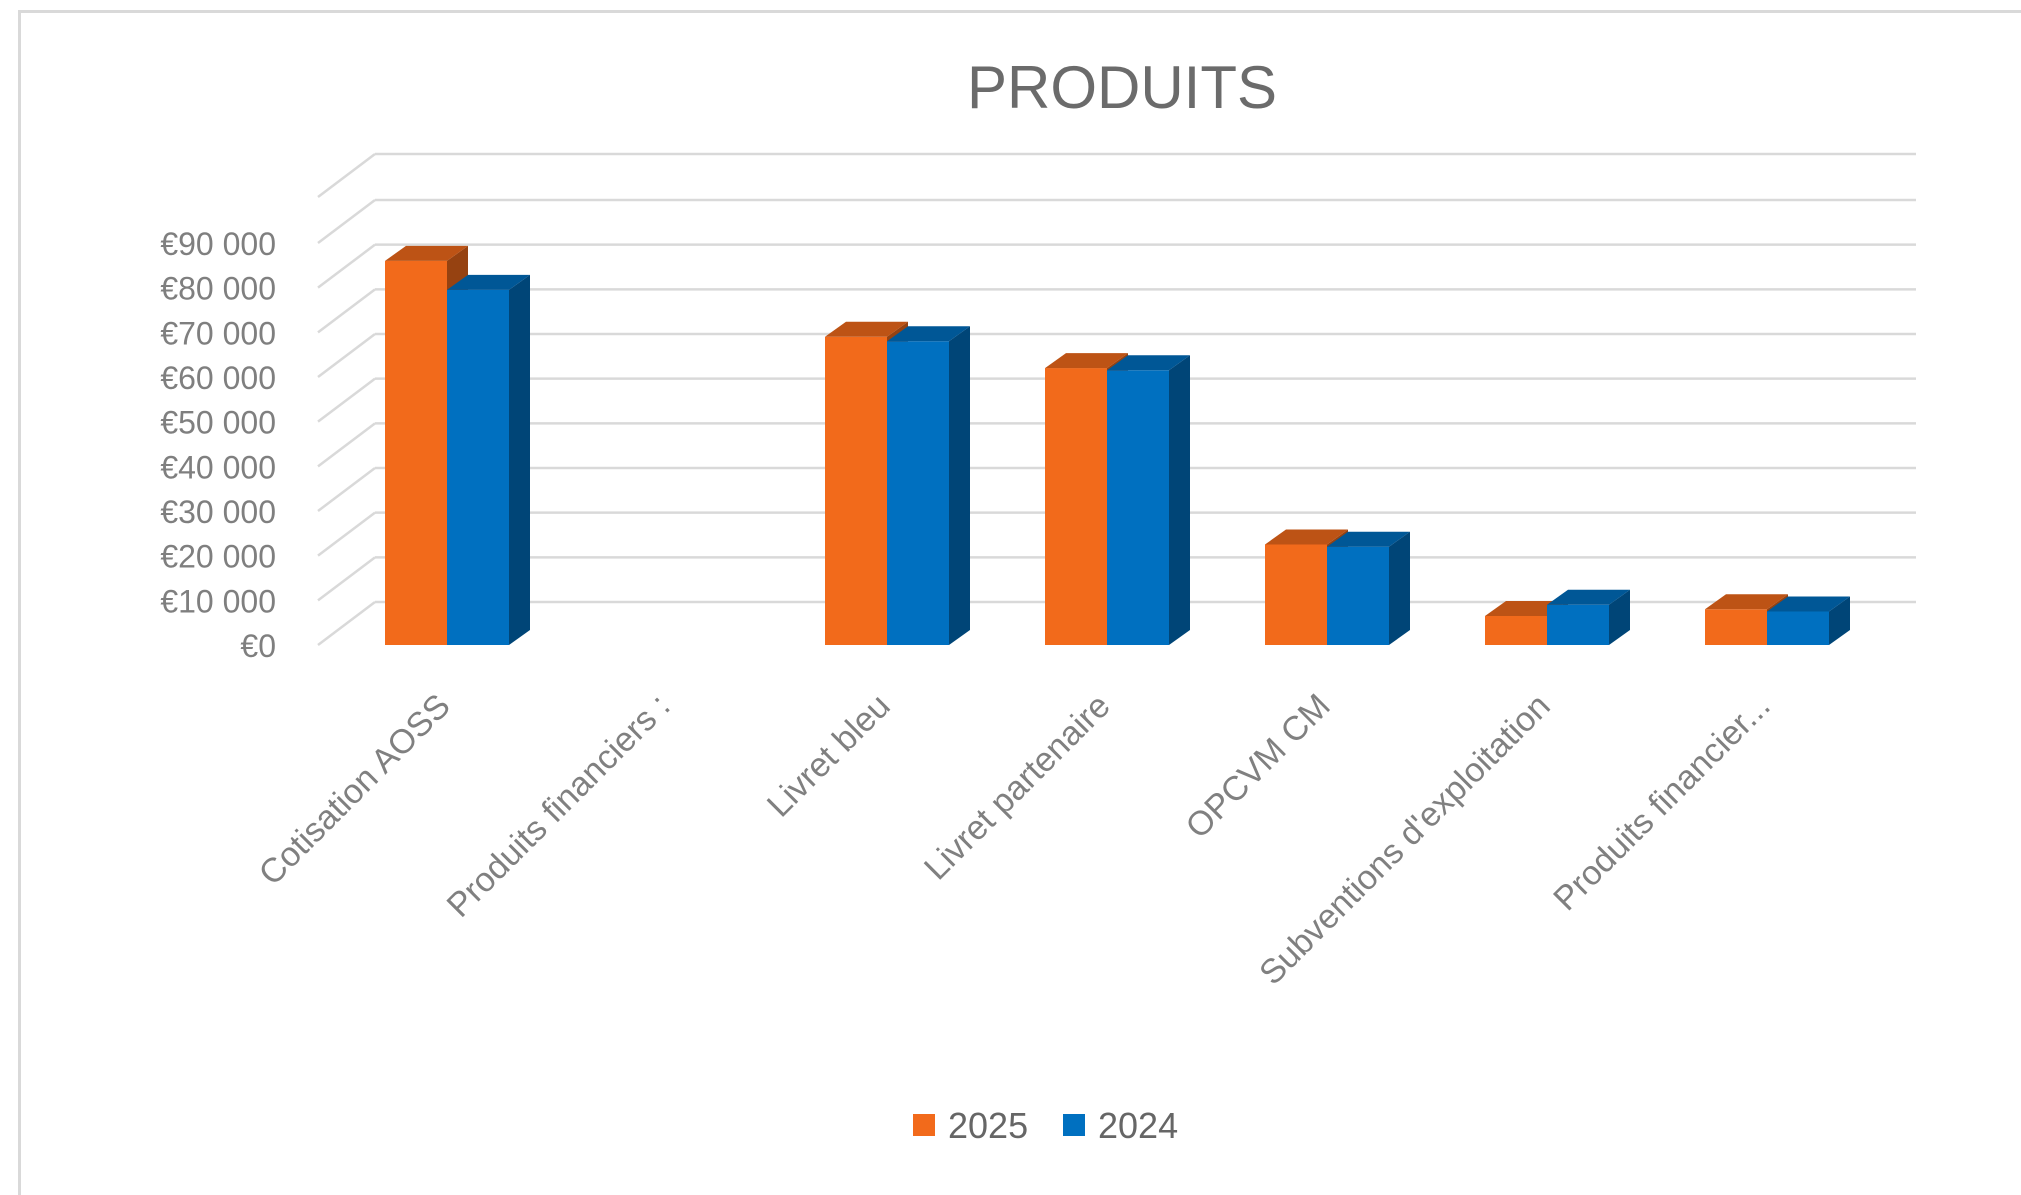  What do you see at coordinates (258, 646) in the screenshot?
I see `y-tick-label: €0` at bounding box center [258, 646].